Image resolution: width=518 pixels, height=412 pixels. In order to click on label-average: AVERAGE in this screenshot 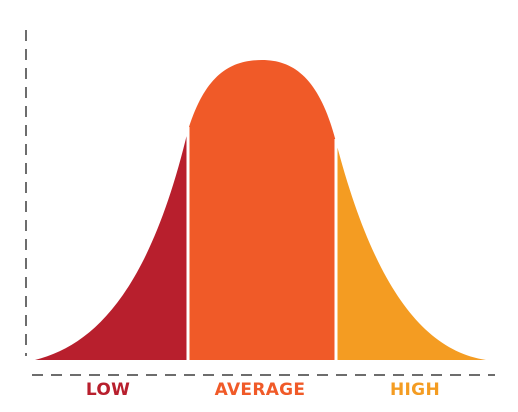, I will do `click(260, 390)`.